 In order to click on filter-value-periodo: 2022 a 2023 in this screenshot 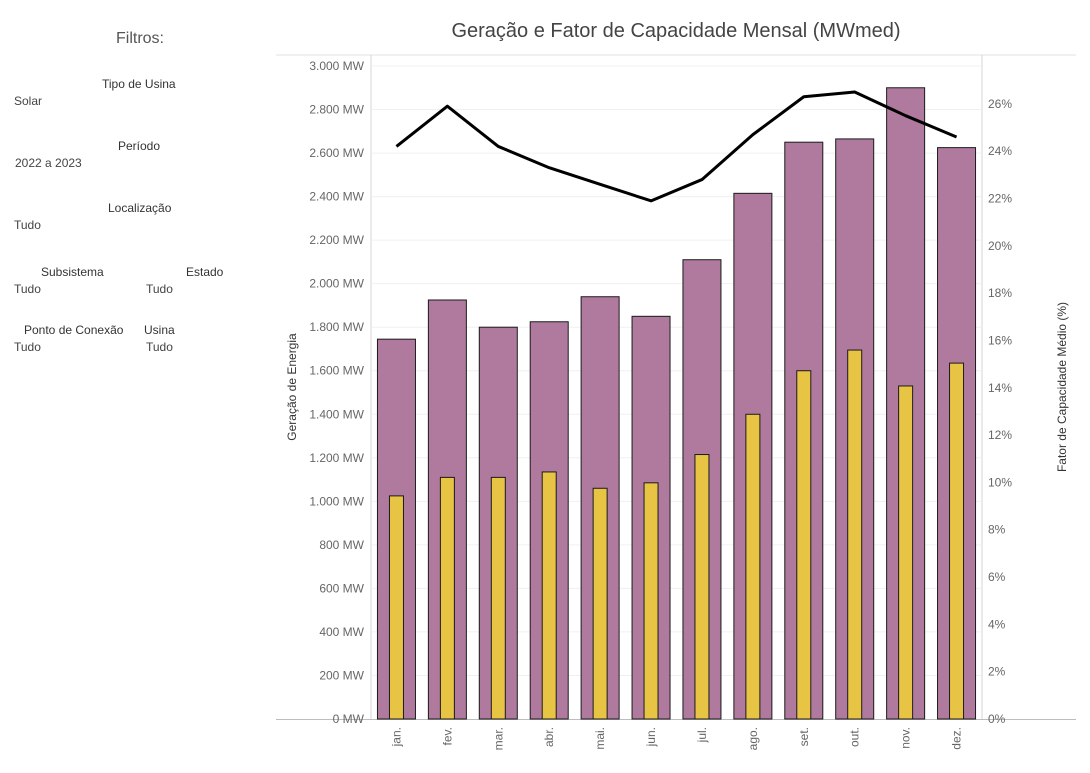, I will do `click(48, 163)`.